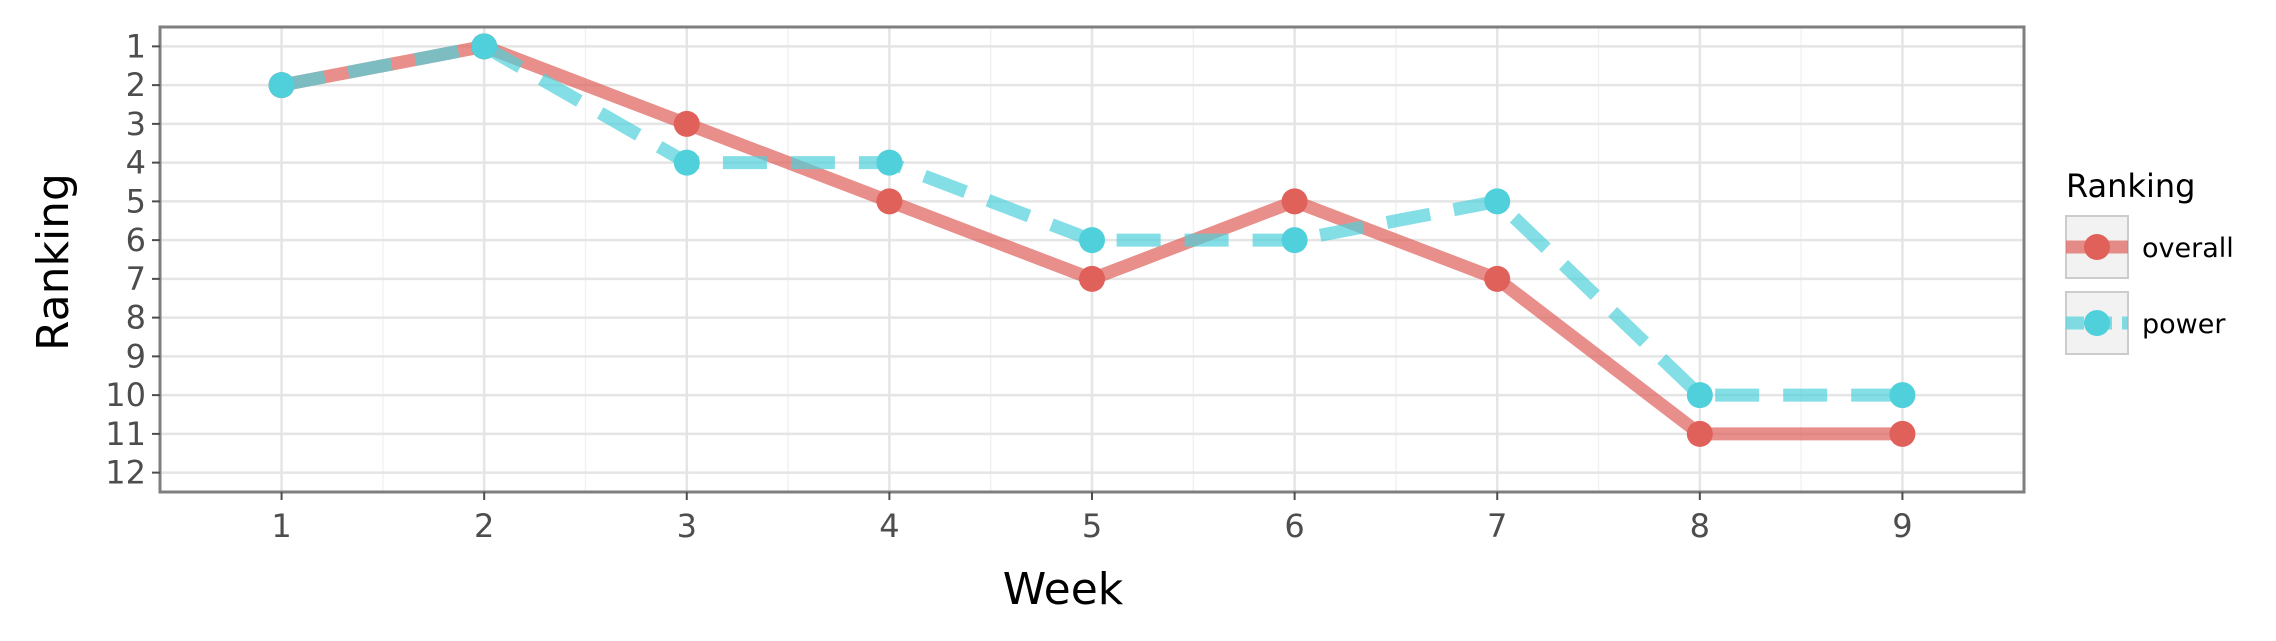  I want to click on y-tick-label: 10, so click(125, 395).